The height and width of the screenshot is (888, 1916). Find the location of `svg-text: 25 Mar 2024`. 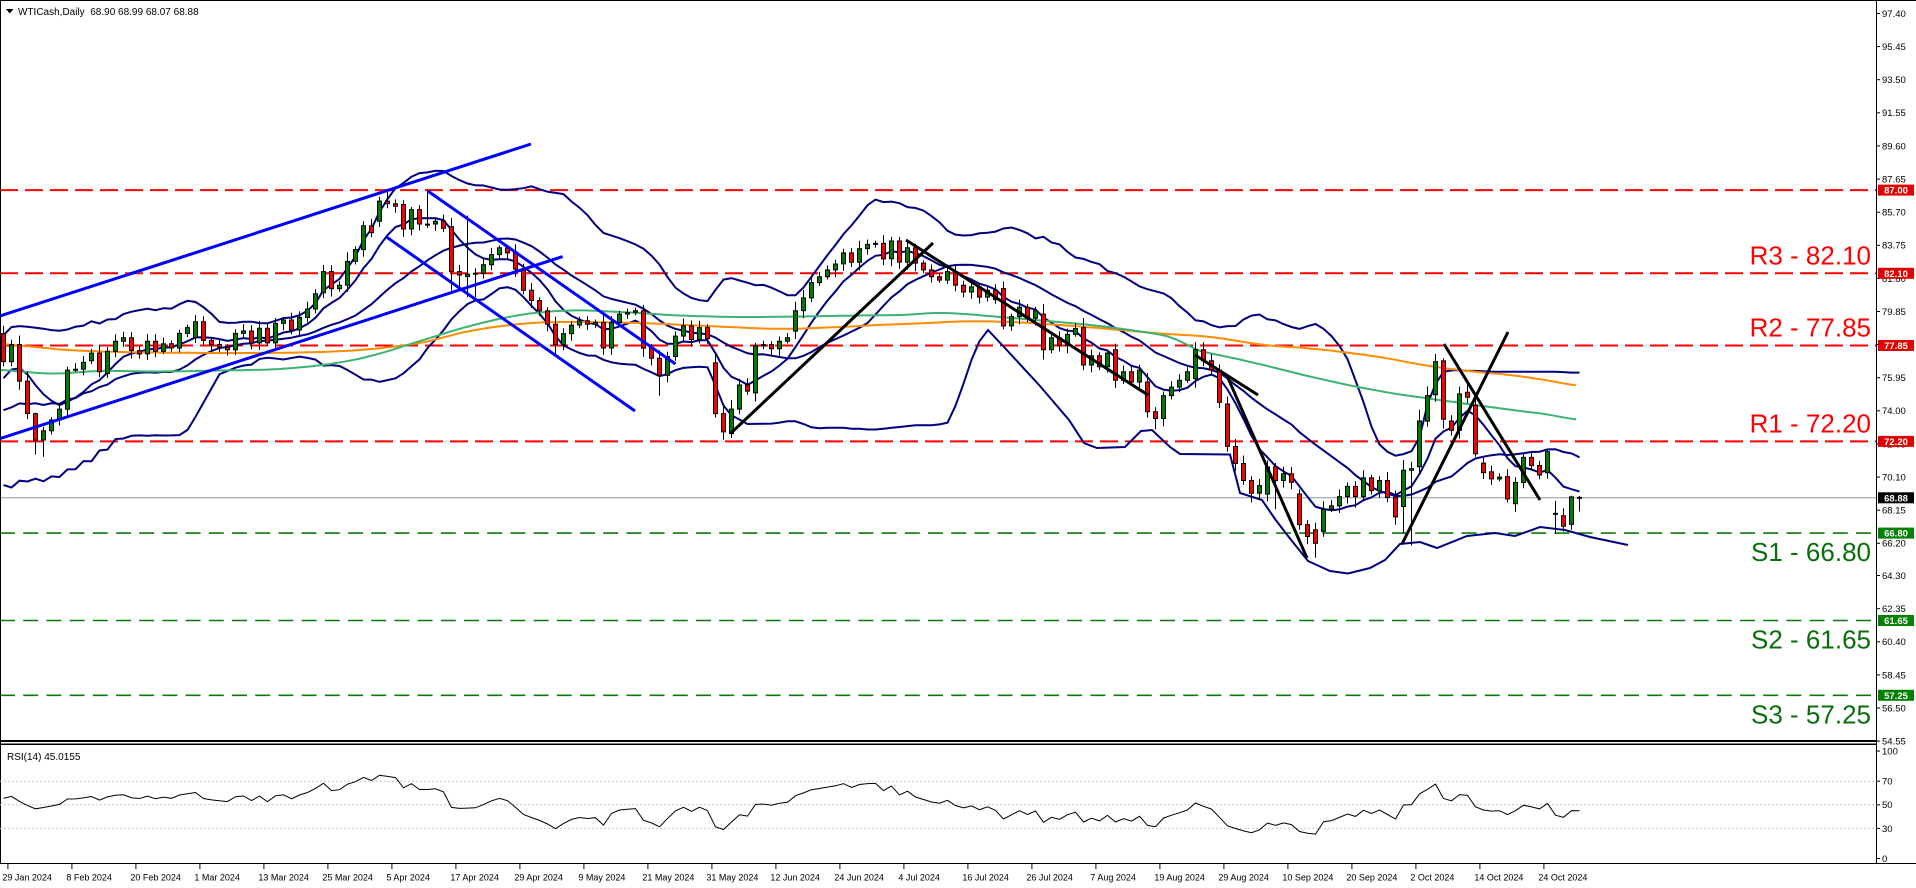

svg-text: 25 Mar 2024 is located at coordinates (347, 878).